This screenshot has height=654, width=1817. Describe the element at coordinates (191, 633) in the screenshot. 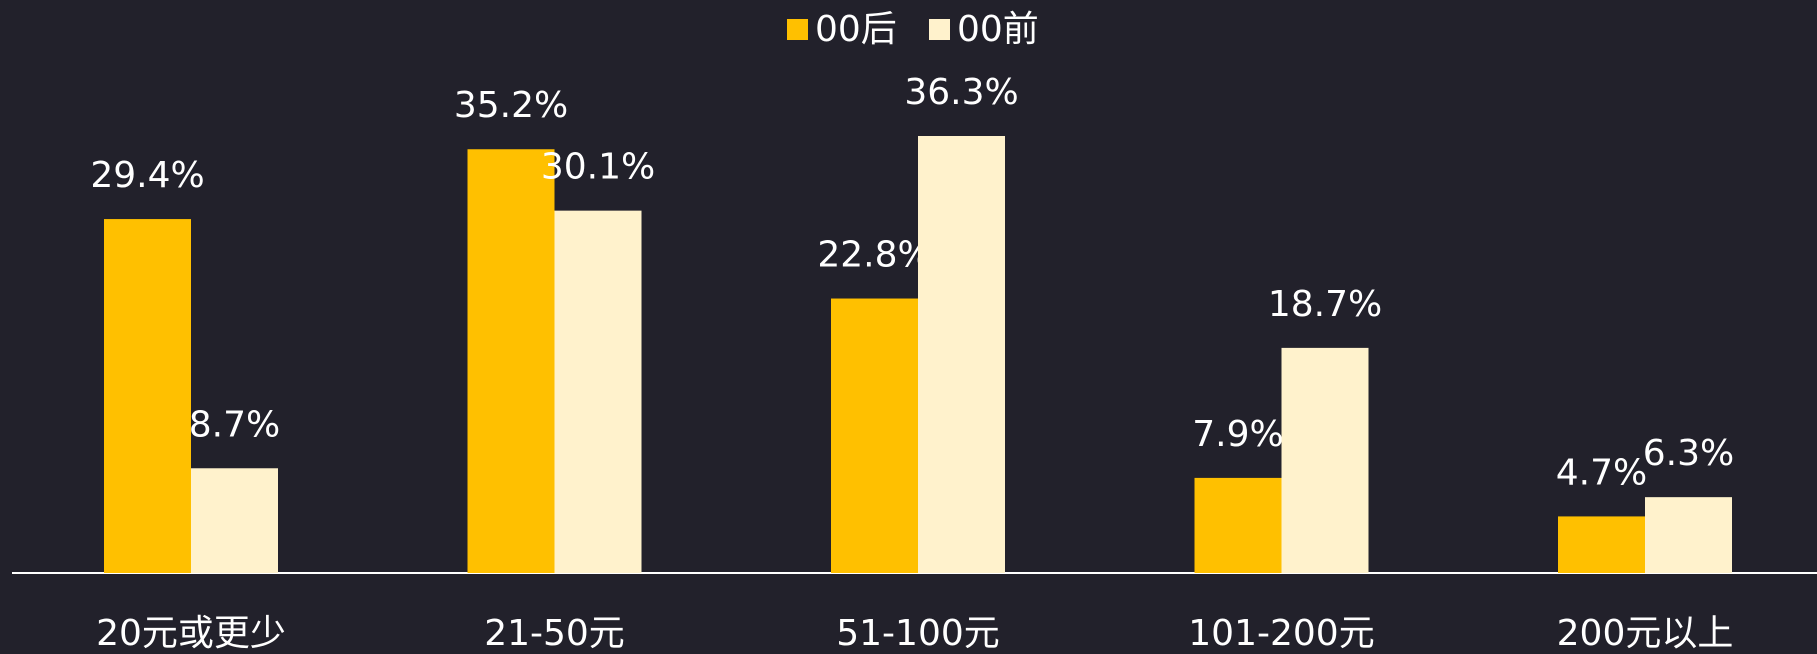

I see `x-tick-label: 20元或更少` at that location.